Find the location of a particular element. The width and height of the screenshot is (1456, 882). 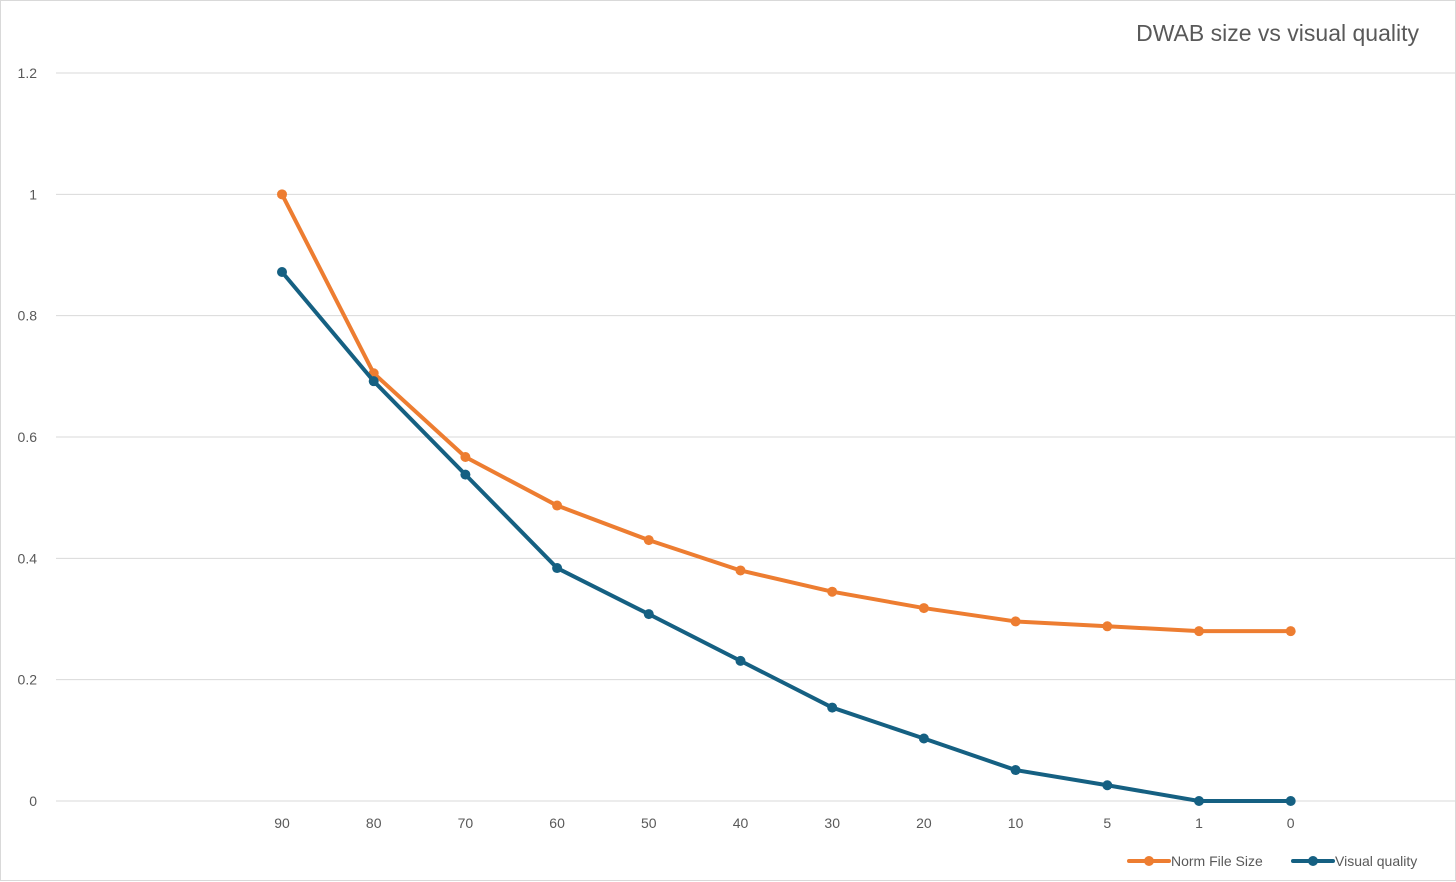

y-tick-label: 0.8 is located at coordinates (28, 316).